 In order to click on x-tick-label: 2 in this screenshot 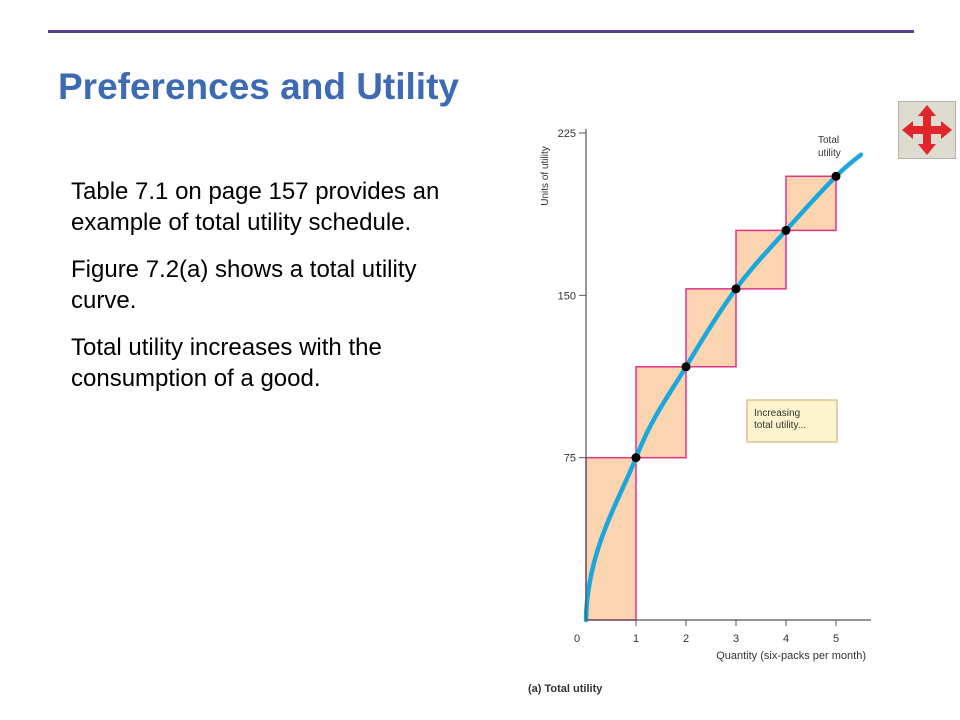, I will do `click(686, 639)`.